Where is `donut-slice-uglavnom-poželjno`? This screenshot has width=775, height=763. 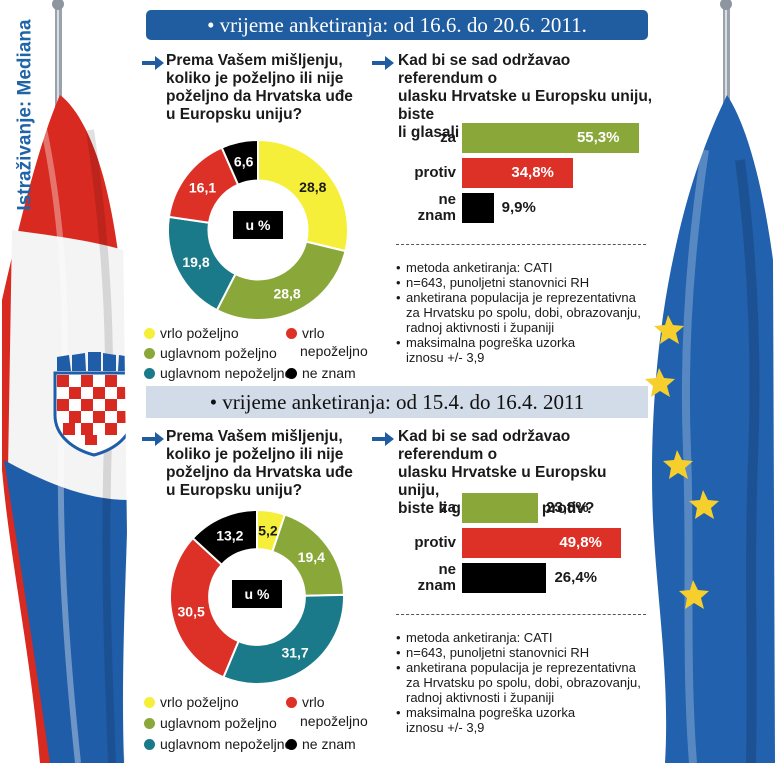
donut-slice-uglavnom-poželjno is located at coordinates (281, 280).